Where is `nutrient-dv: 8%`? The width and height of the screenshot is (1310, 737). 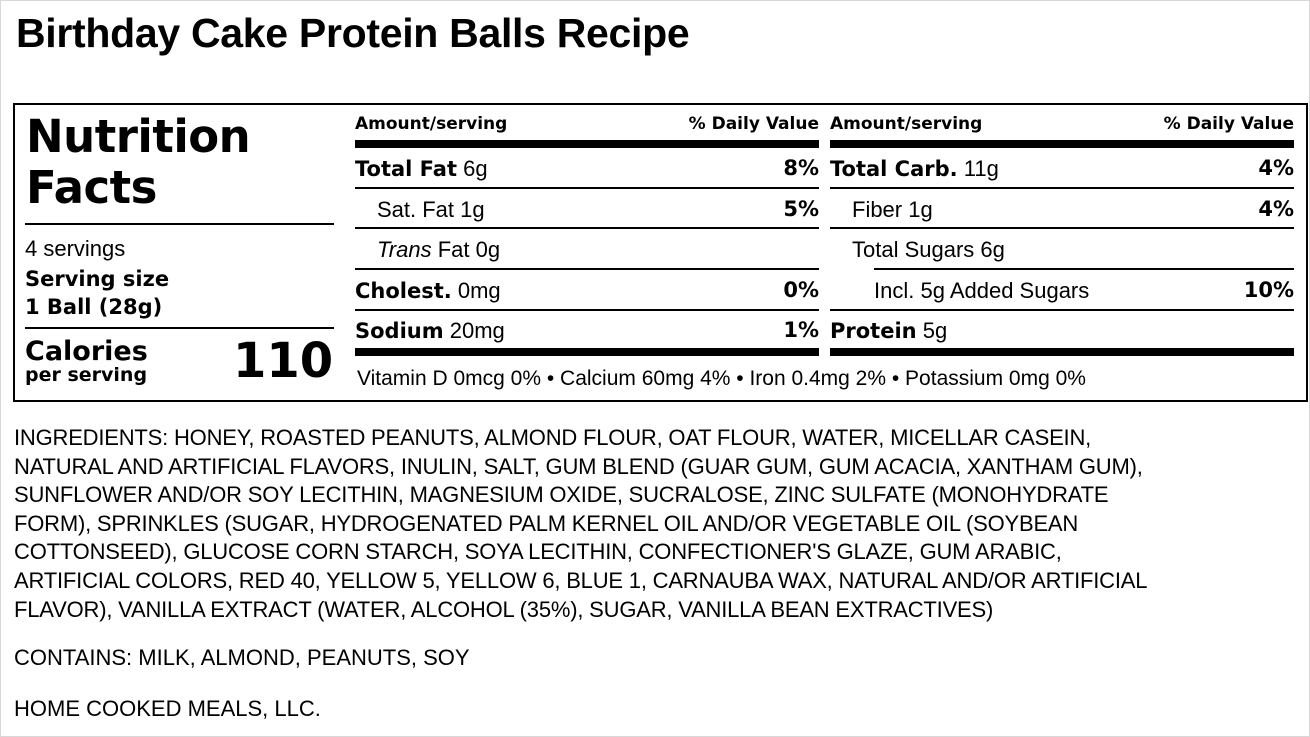
nutrient-dv: 8% is located at coordinates (801, 168).